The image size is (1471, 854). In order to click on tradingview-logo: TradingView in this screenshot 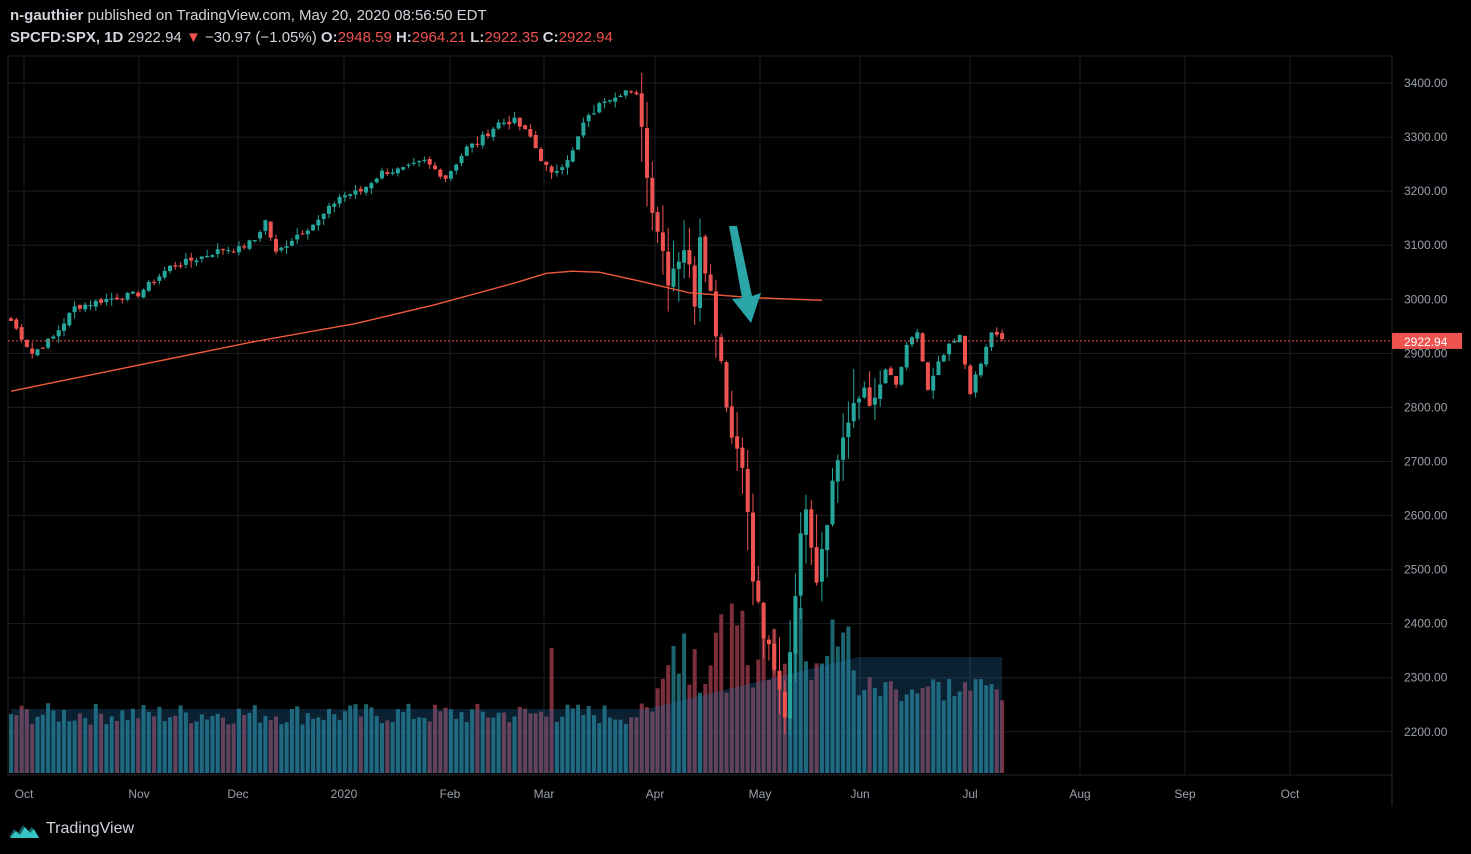, I will do `click(71, 829)`.